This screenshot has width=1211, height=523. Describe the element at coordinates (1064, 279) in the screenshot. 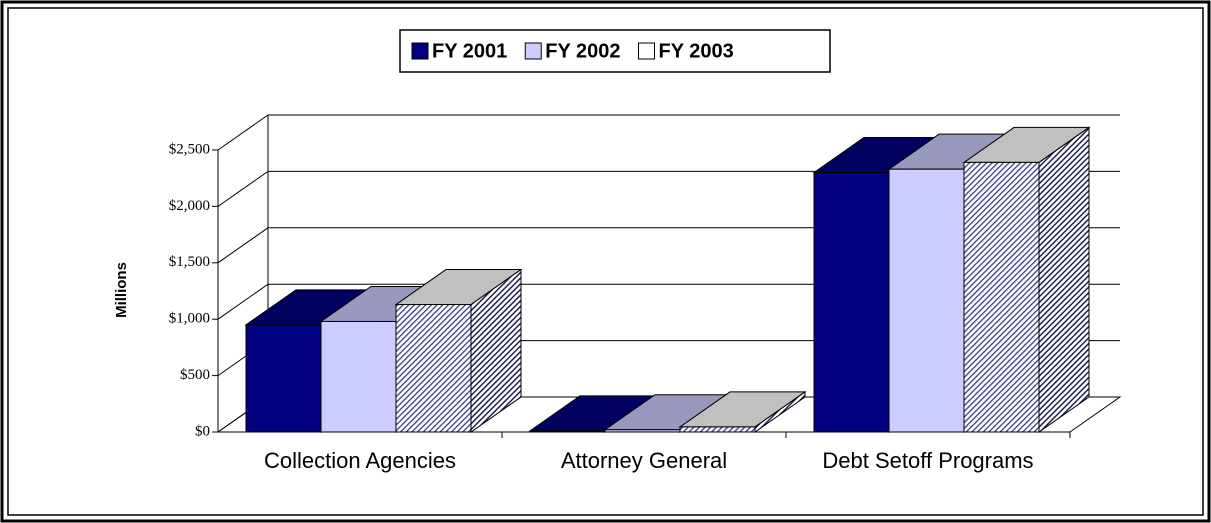

I see `bar-side` at that location.